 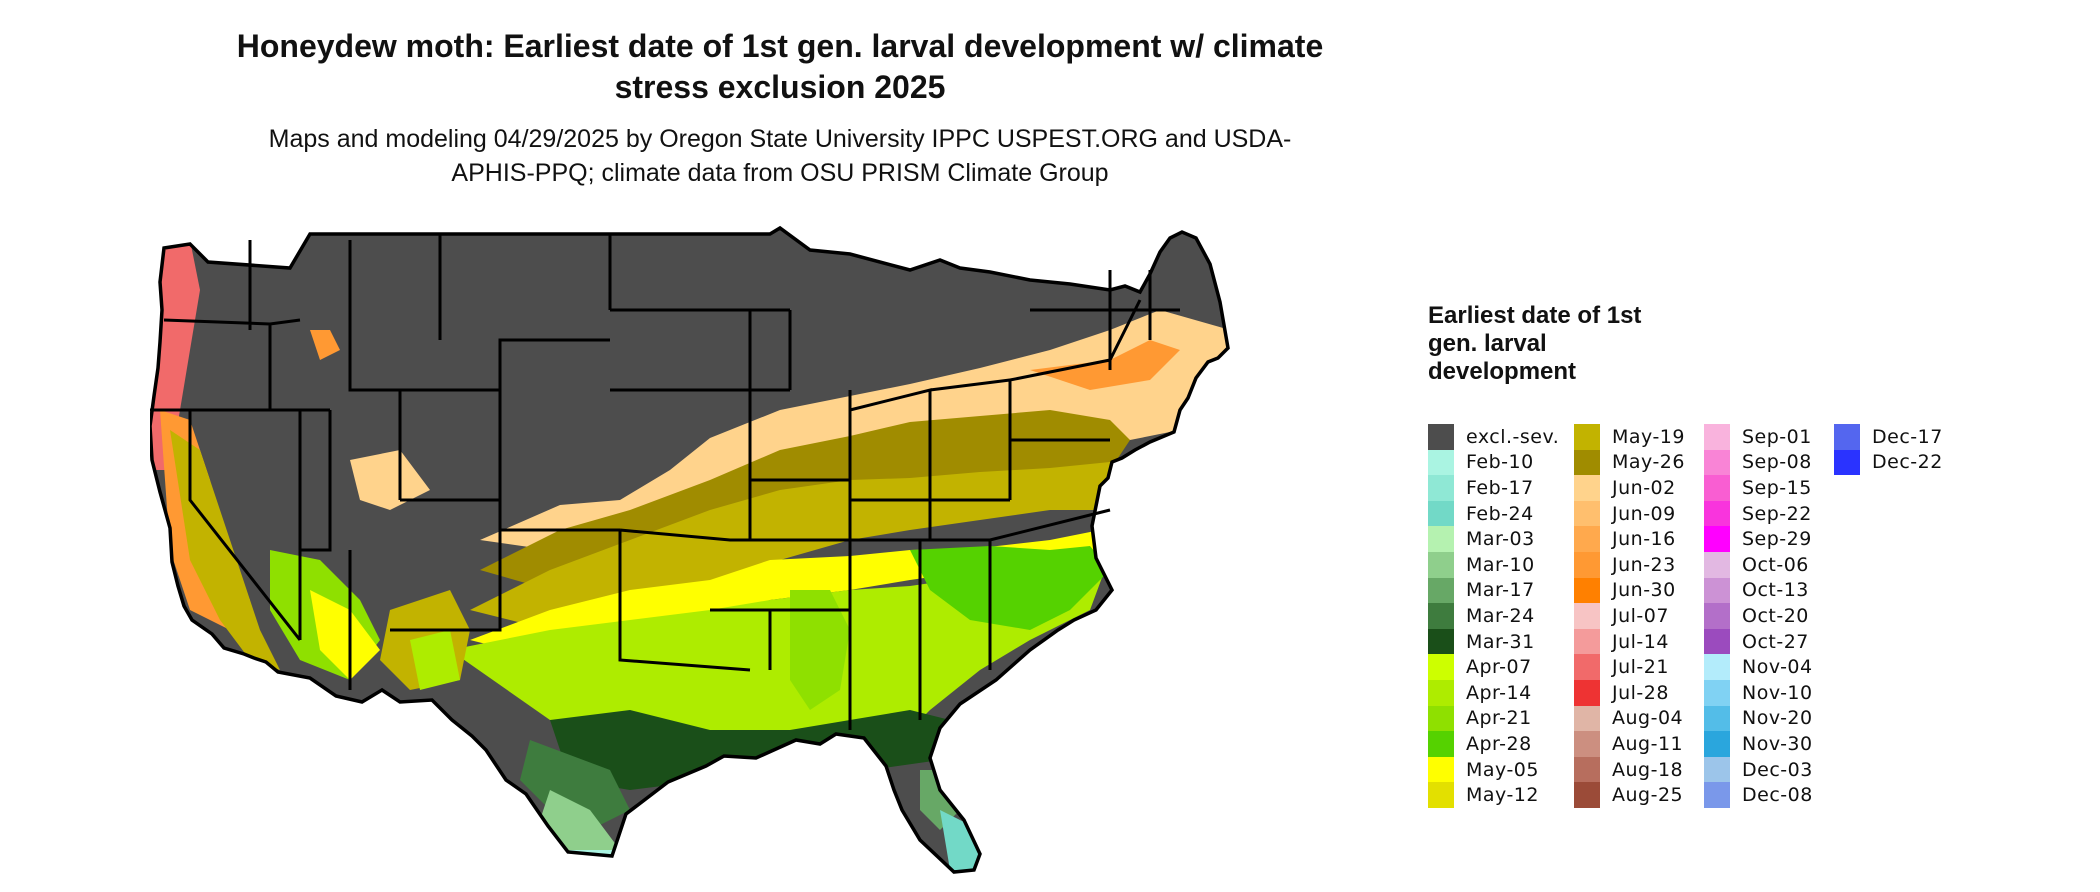 What do you see at coordinates (1648, 769) in the screenshot?
I see `legend-label: Aug-18` at bounding box center [1648, 769].